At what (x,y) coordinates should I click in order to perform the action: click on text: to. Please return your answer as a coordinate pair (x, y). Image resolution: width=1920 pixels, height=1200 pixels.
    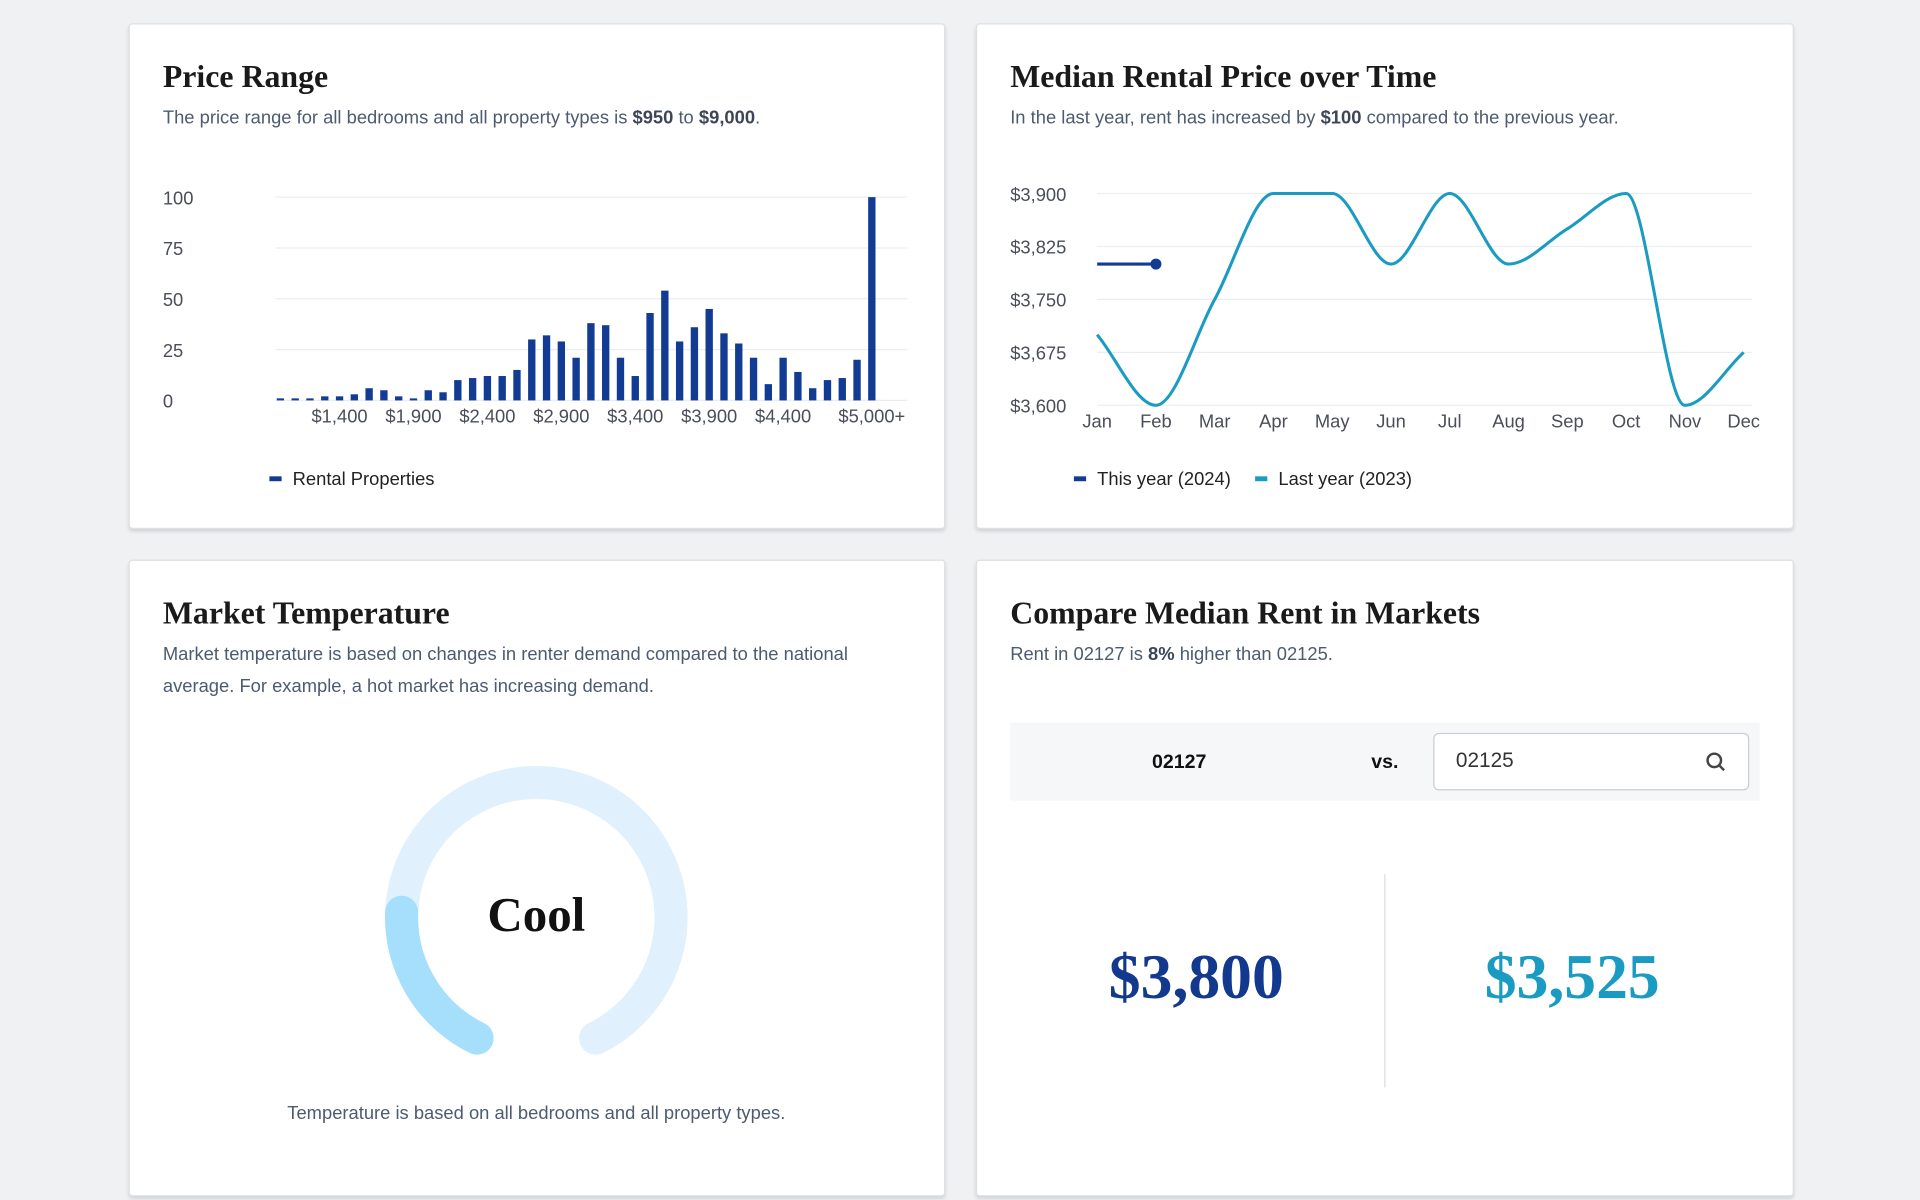
    Looking at the image, I should click on (686, 118).